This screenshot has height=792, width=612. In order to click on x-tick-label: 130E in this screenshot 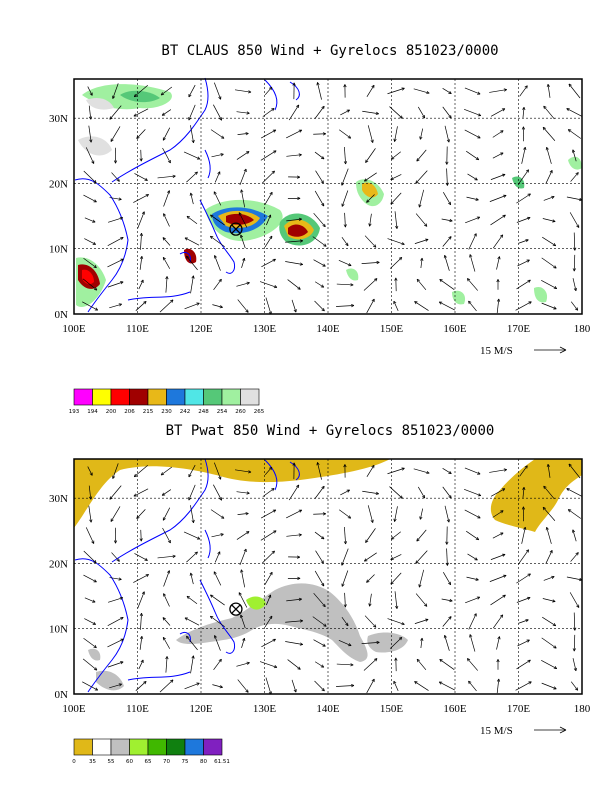, I will do `click(265, 329)`.